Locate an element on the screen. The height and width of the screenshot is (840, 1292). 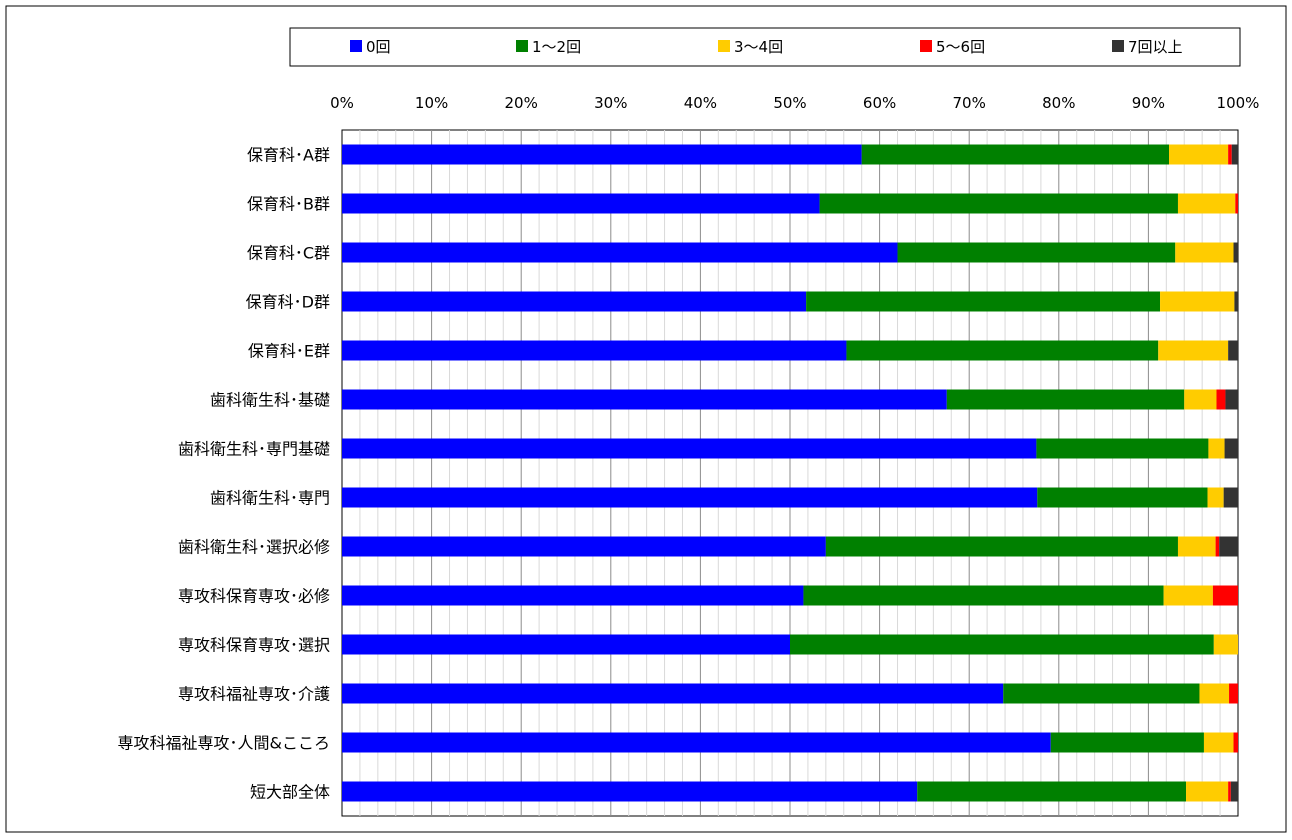
legend-label: 1～2回 is located at coordinates (556, 47).